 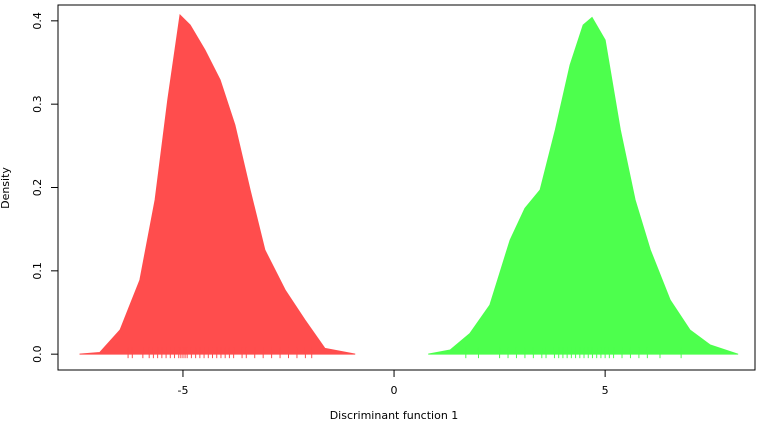 I want to click on x-tick-label: 0, so click(x=394, y=390).